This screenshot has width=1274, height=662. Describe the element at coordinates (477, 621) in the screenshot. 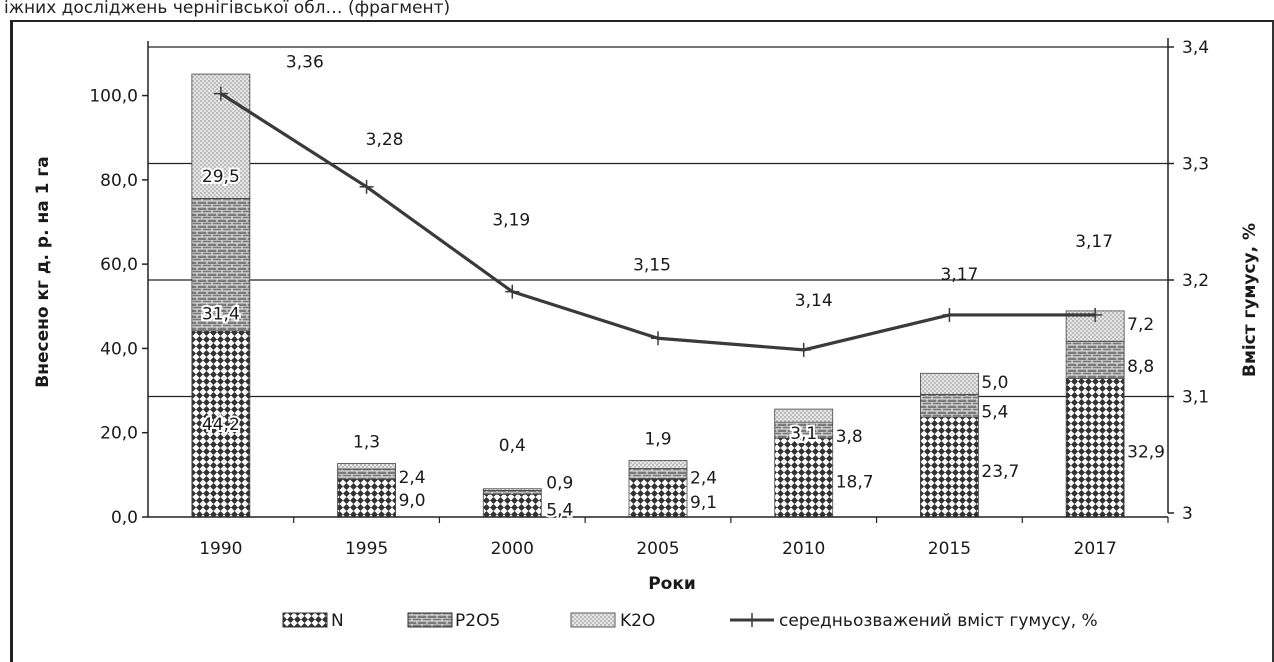

I see `legend-label-p2o5: P2O5` at that location.